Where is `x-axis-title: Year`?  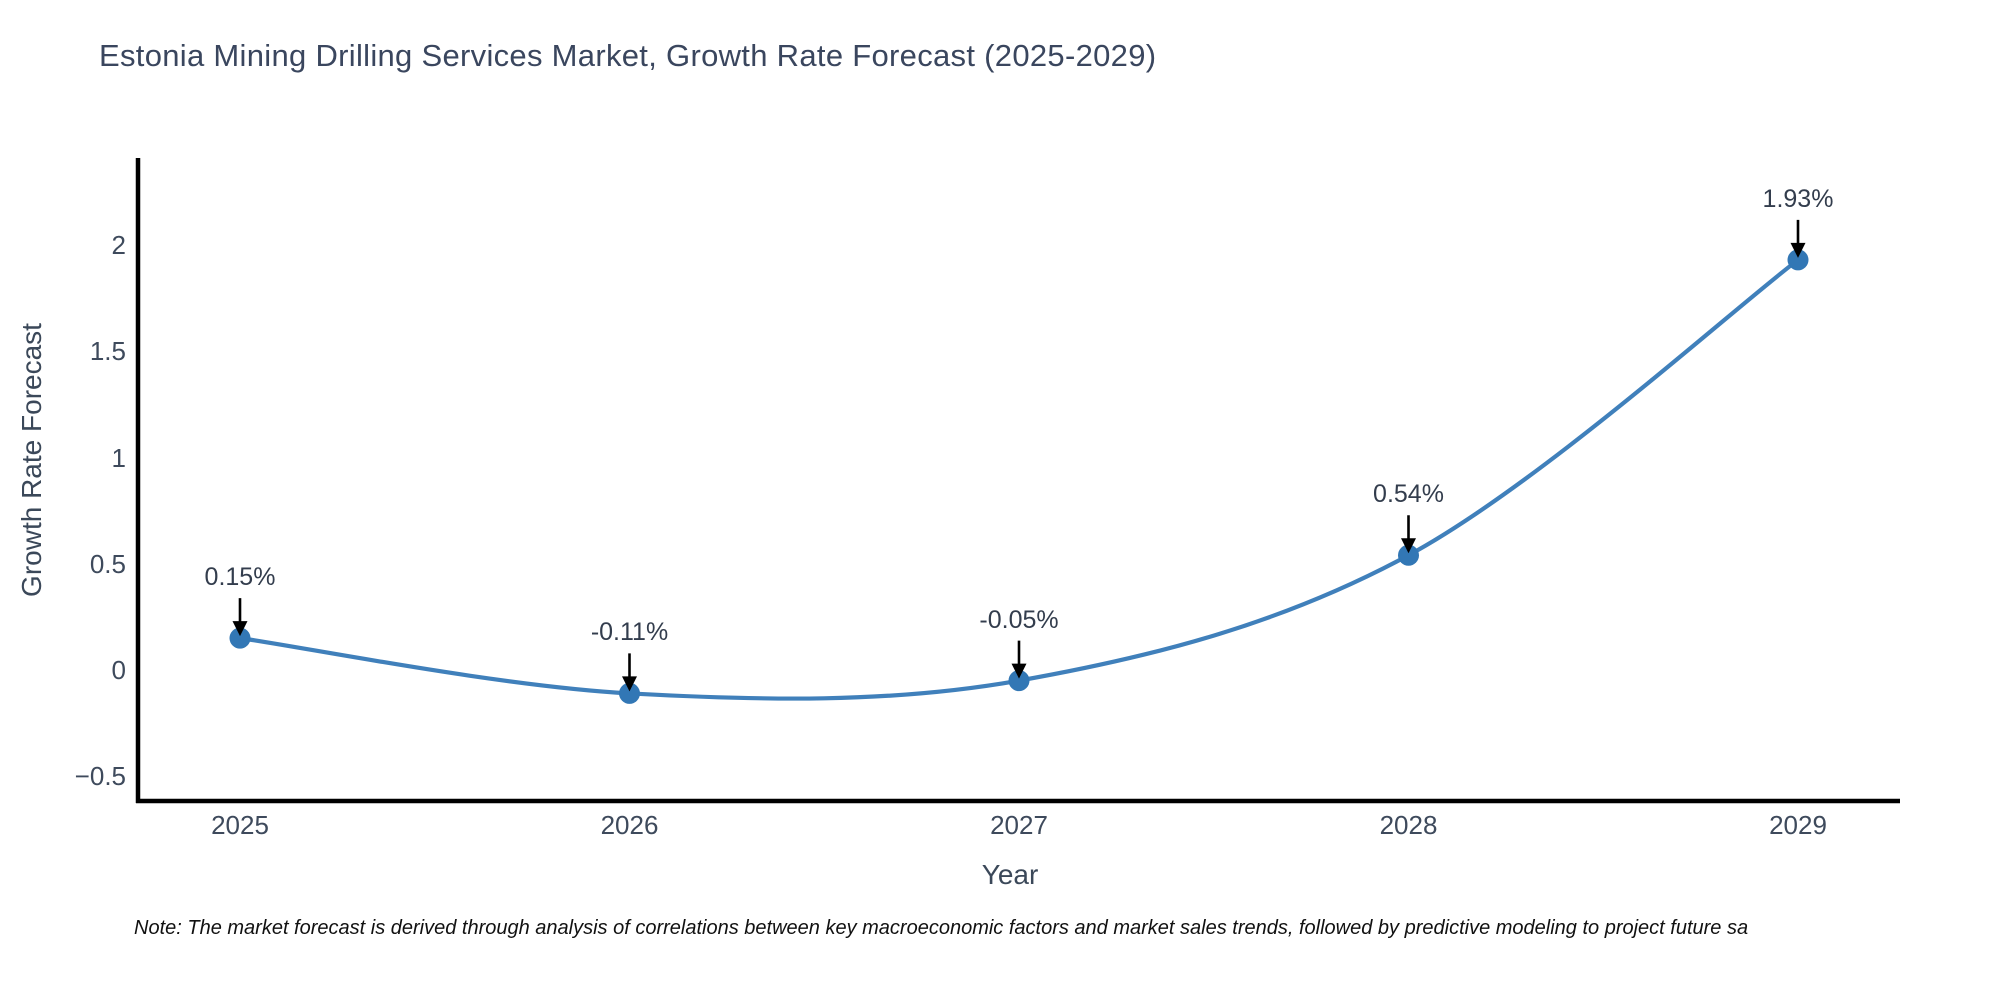 x-axis-title: Year is located at coordinates (1010, 874).